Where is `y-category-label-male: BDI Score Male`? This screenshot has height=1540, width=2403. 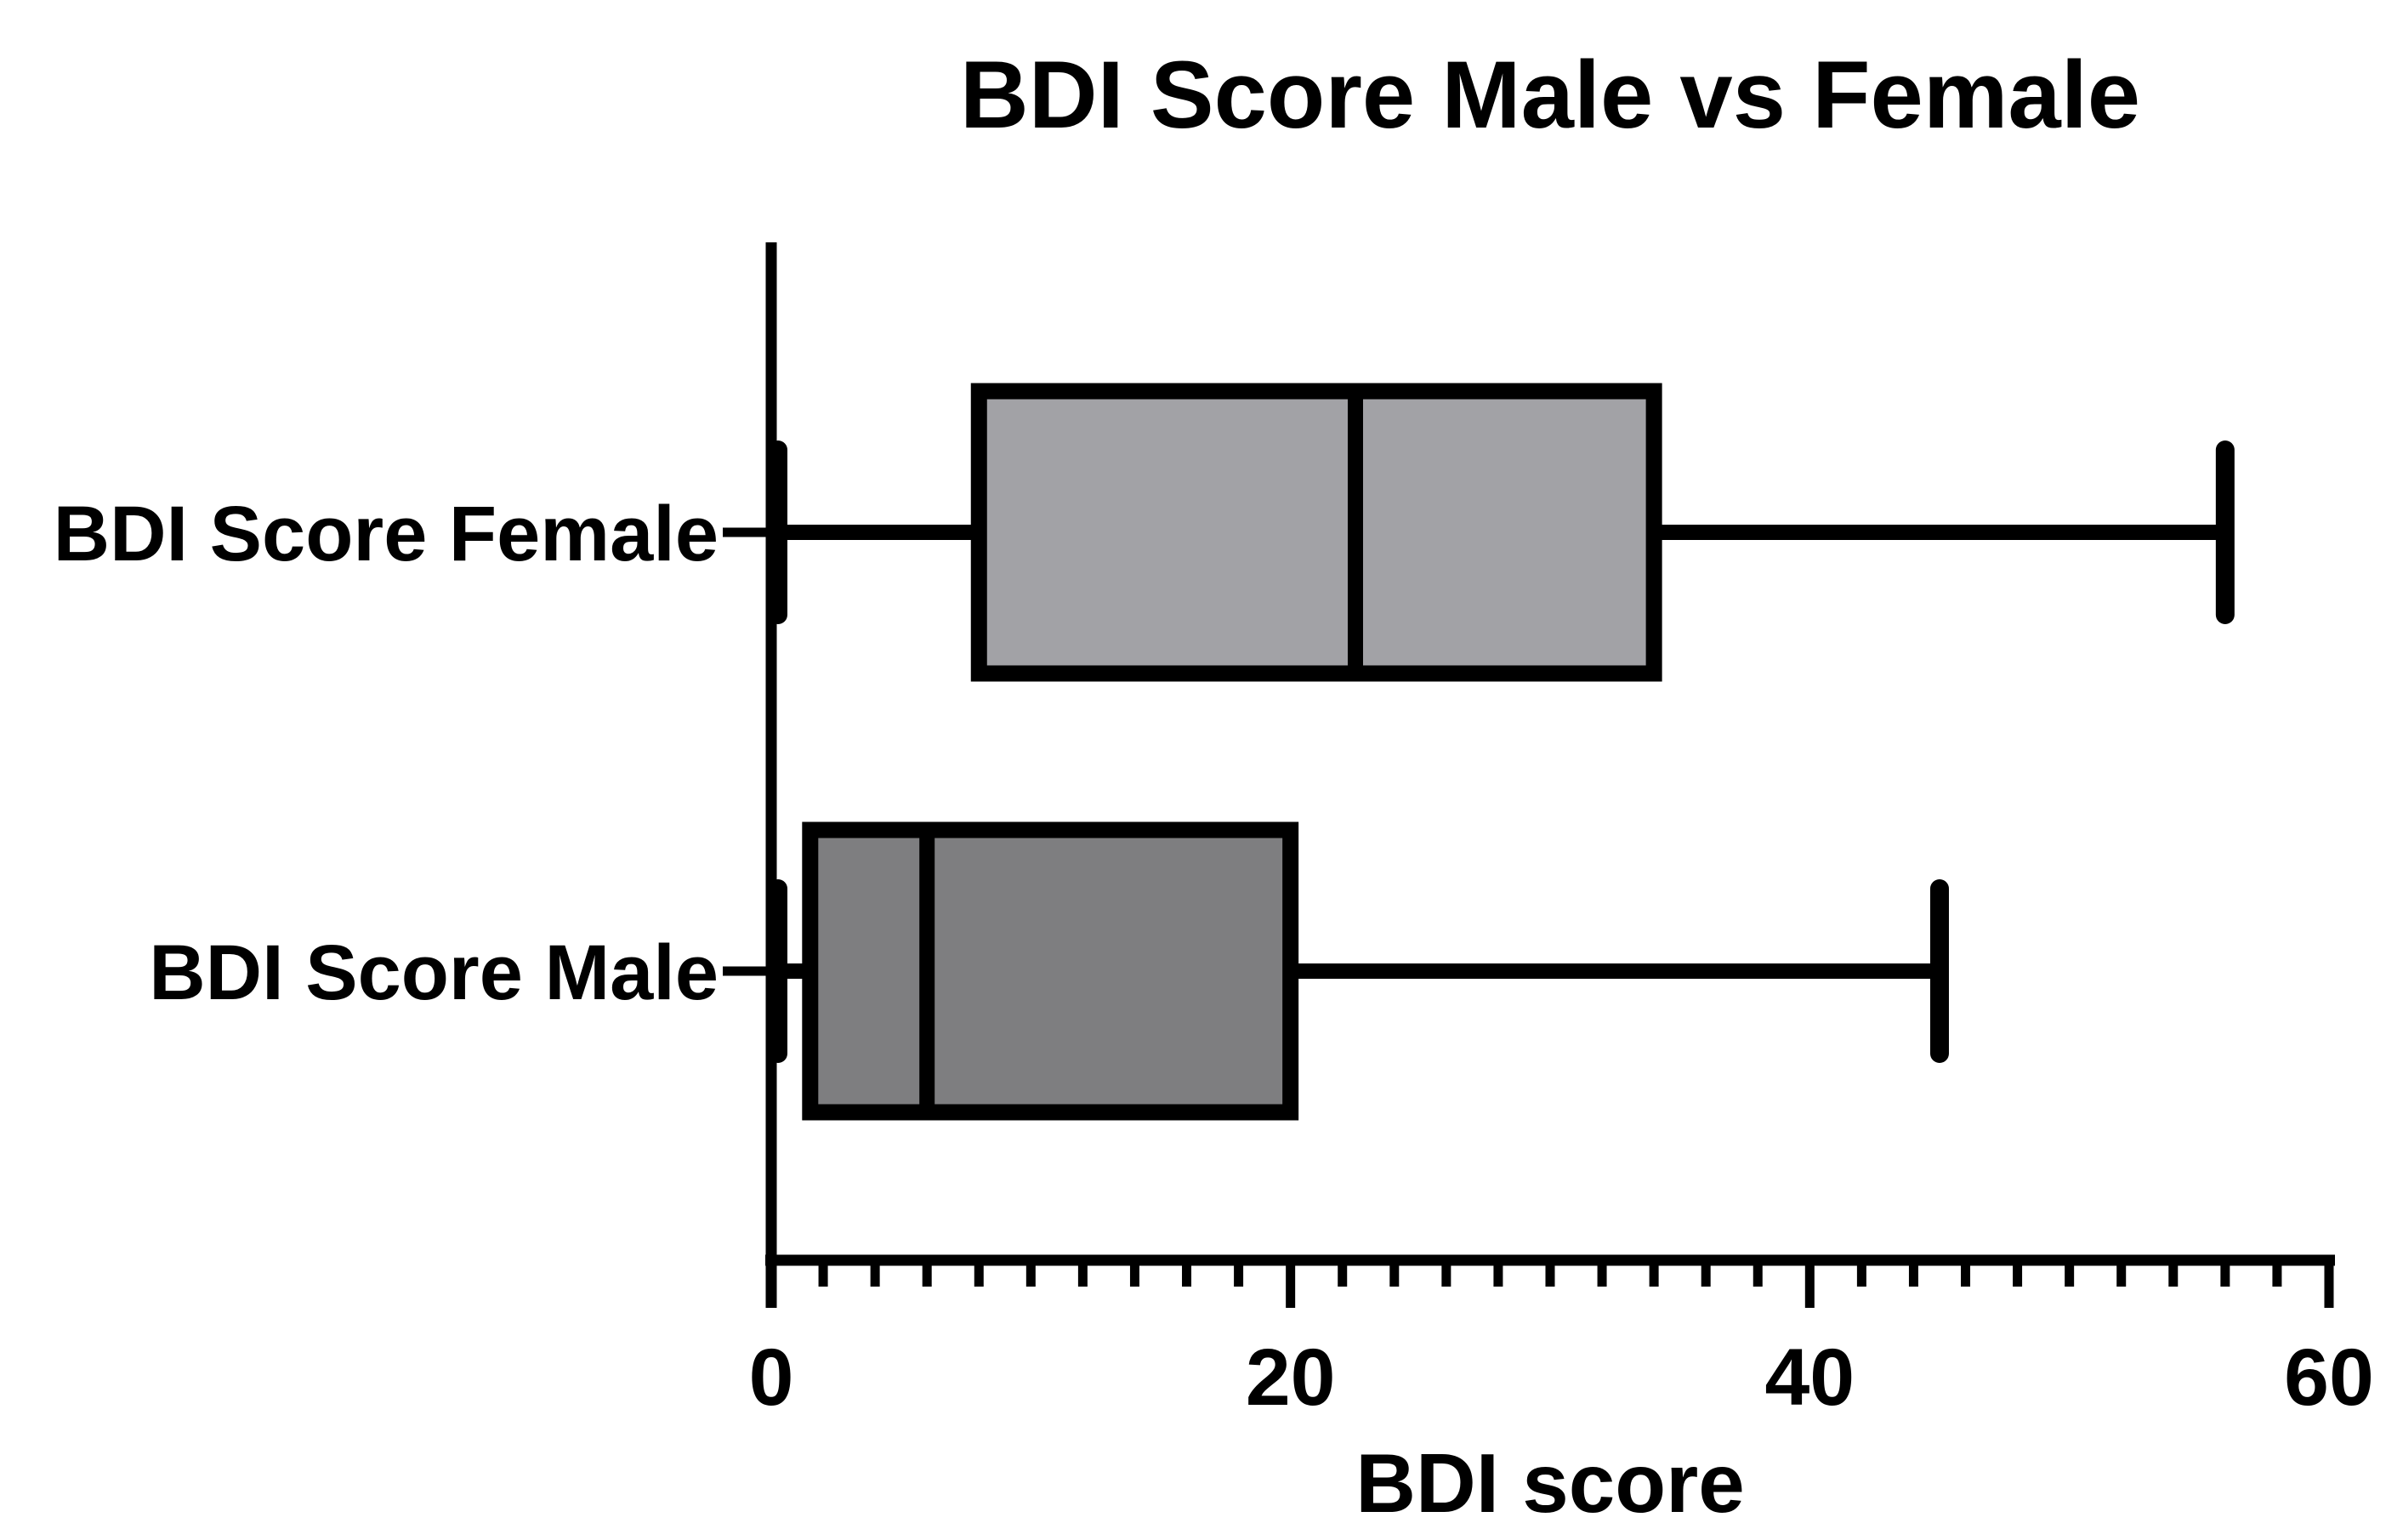
y-category-label-male: BDI Score Male is located at coordinates (434, 972).